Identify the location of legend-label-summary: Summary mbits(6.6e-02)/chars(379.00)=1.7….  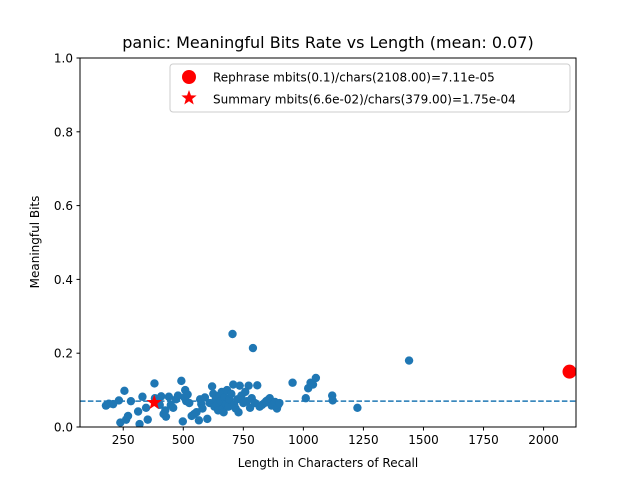
(364, 100).